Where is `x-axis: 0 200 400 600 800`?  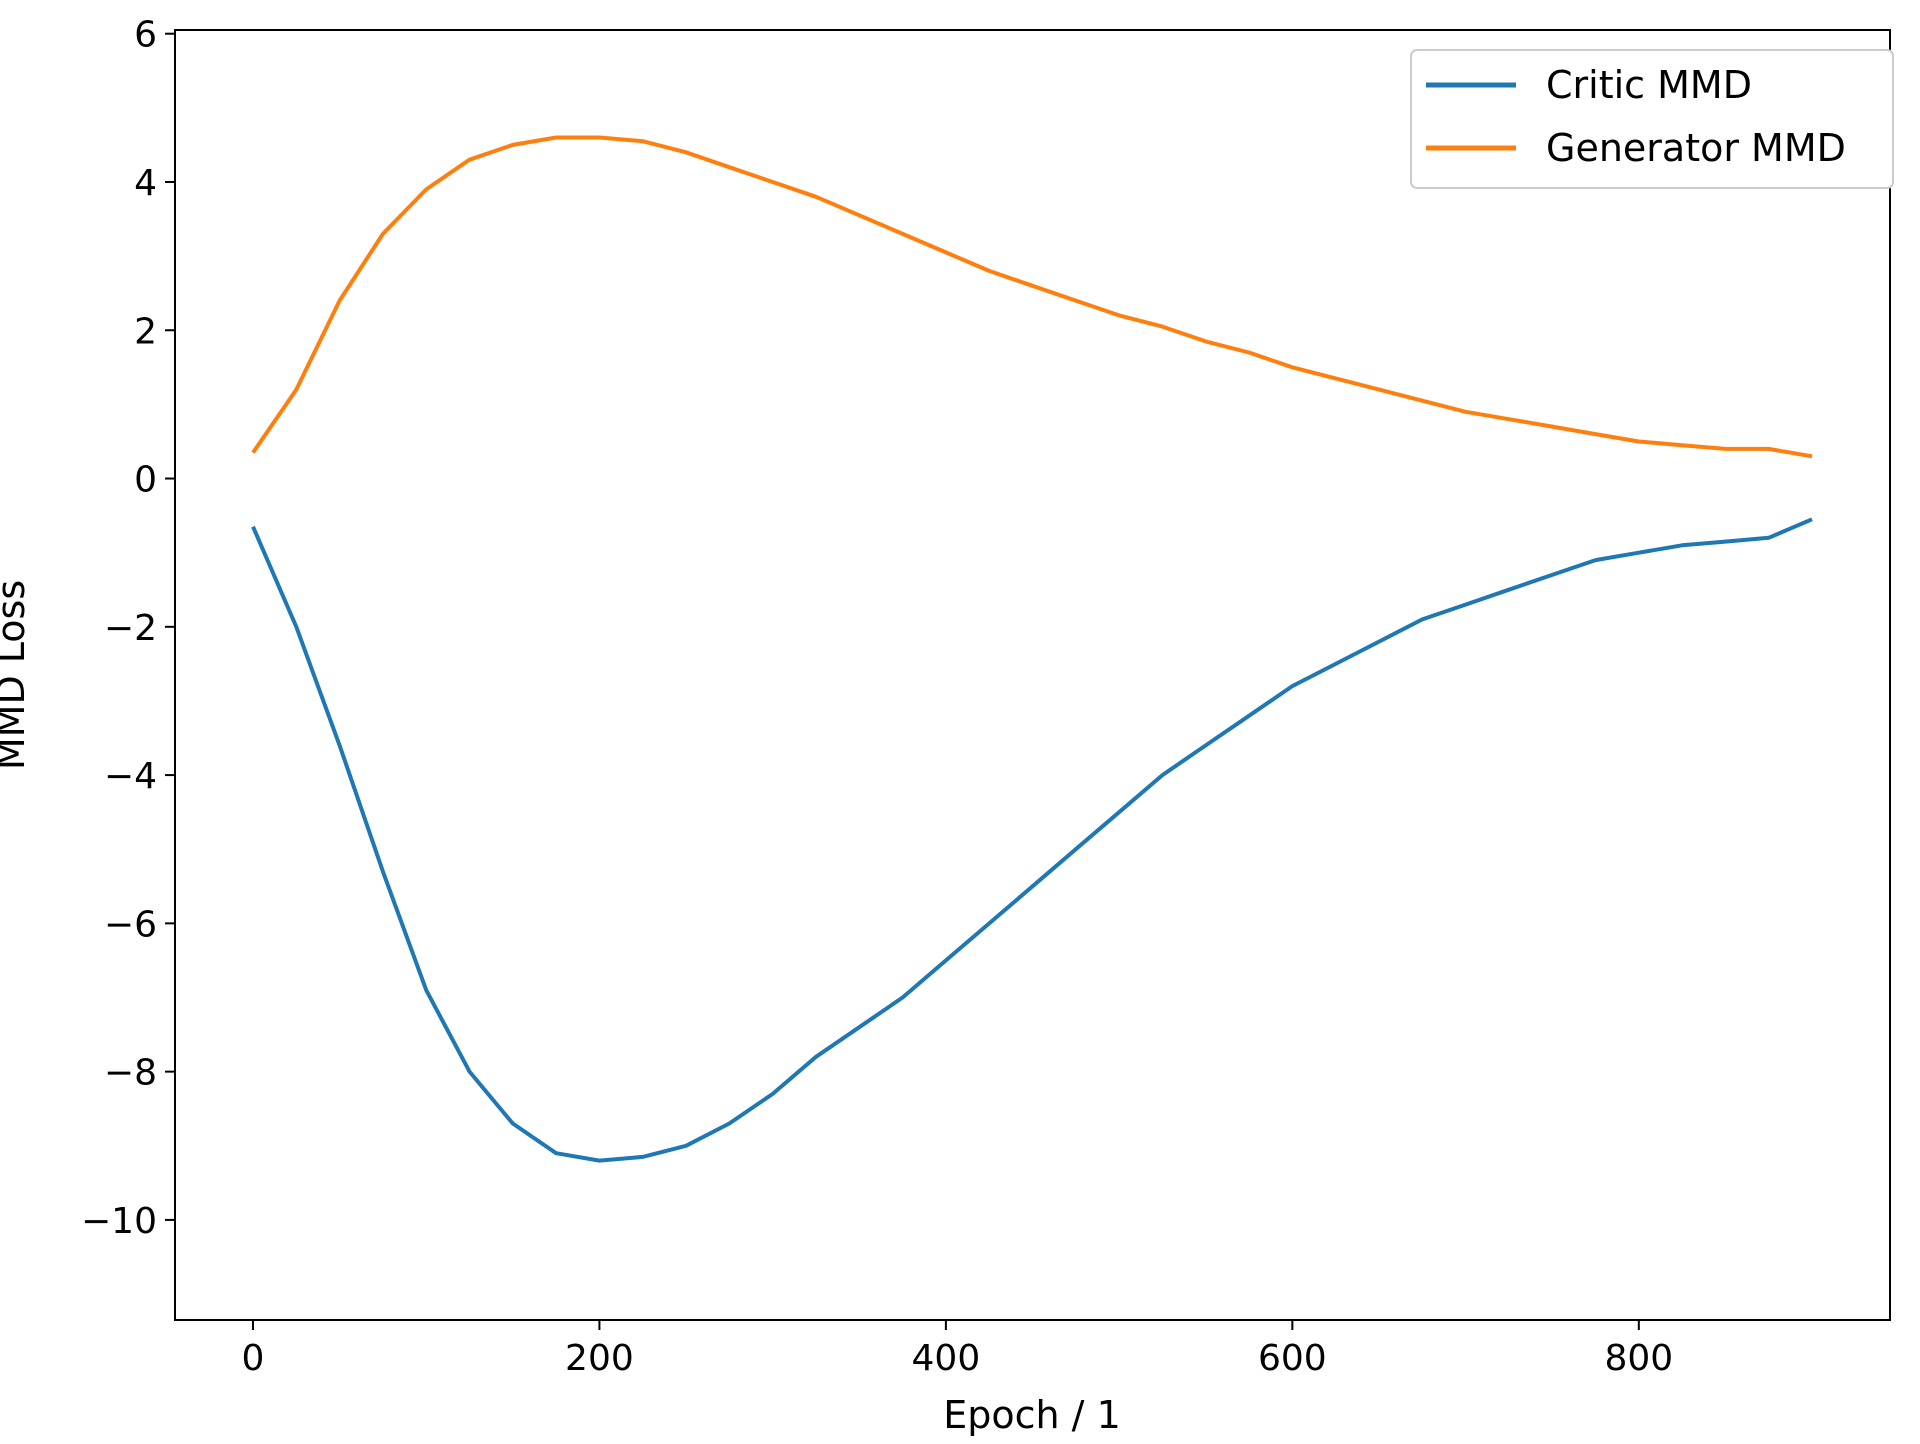 x-axis: 0 200 400 600 800 is located at coordinates (958, 1349).